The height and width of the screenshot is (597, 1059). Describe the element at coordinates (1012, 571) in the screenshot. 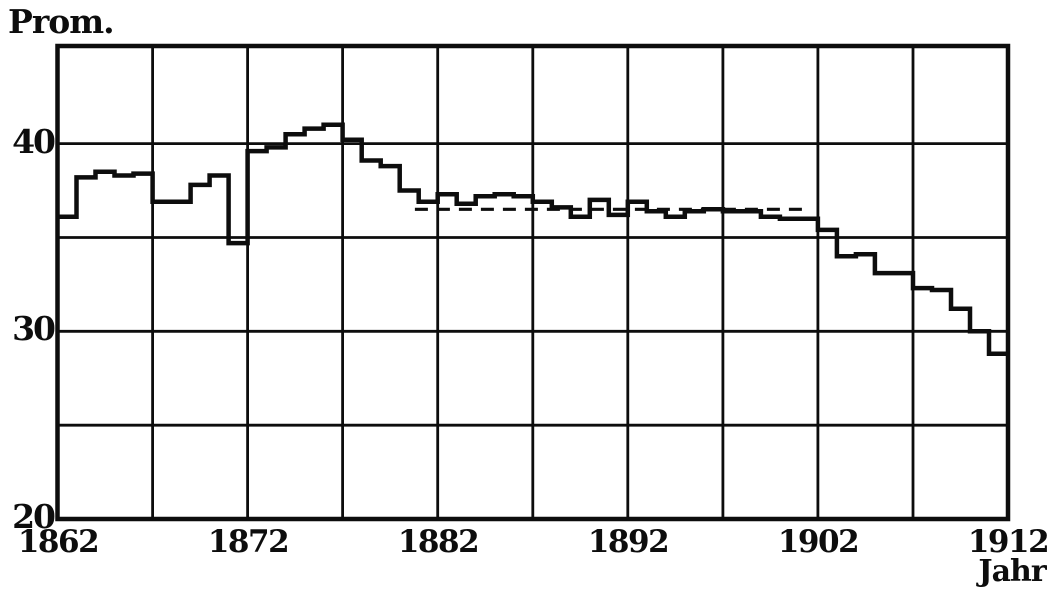

I see `x-axis-title: Jahr` at that location.